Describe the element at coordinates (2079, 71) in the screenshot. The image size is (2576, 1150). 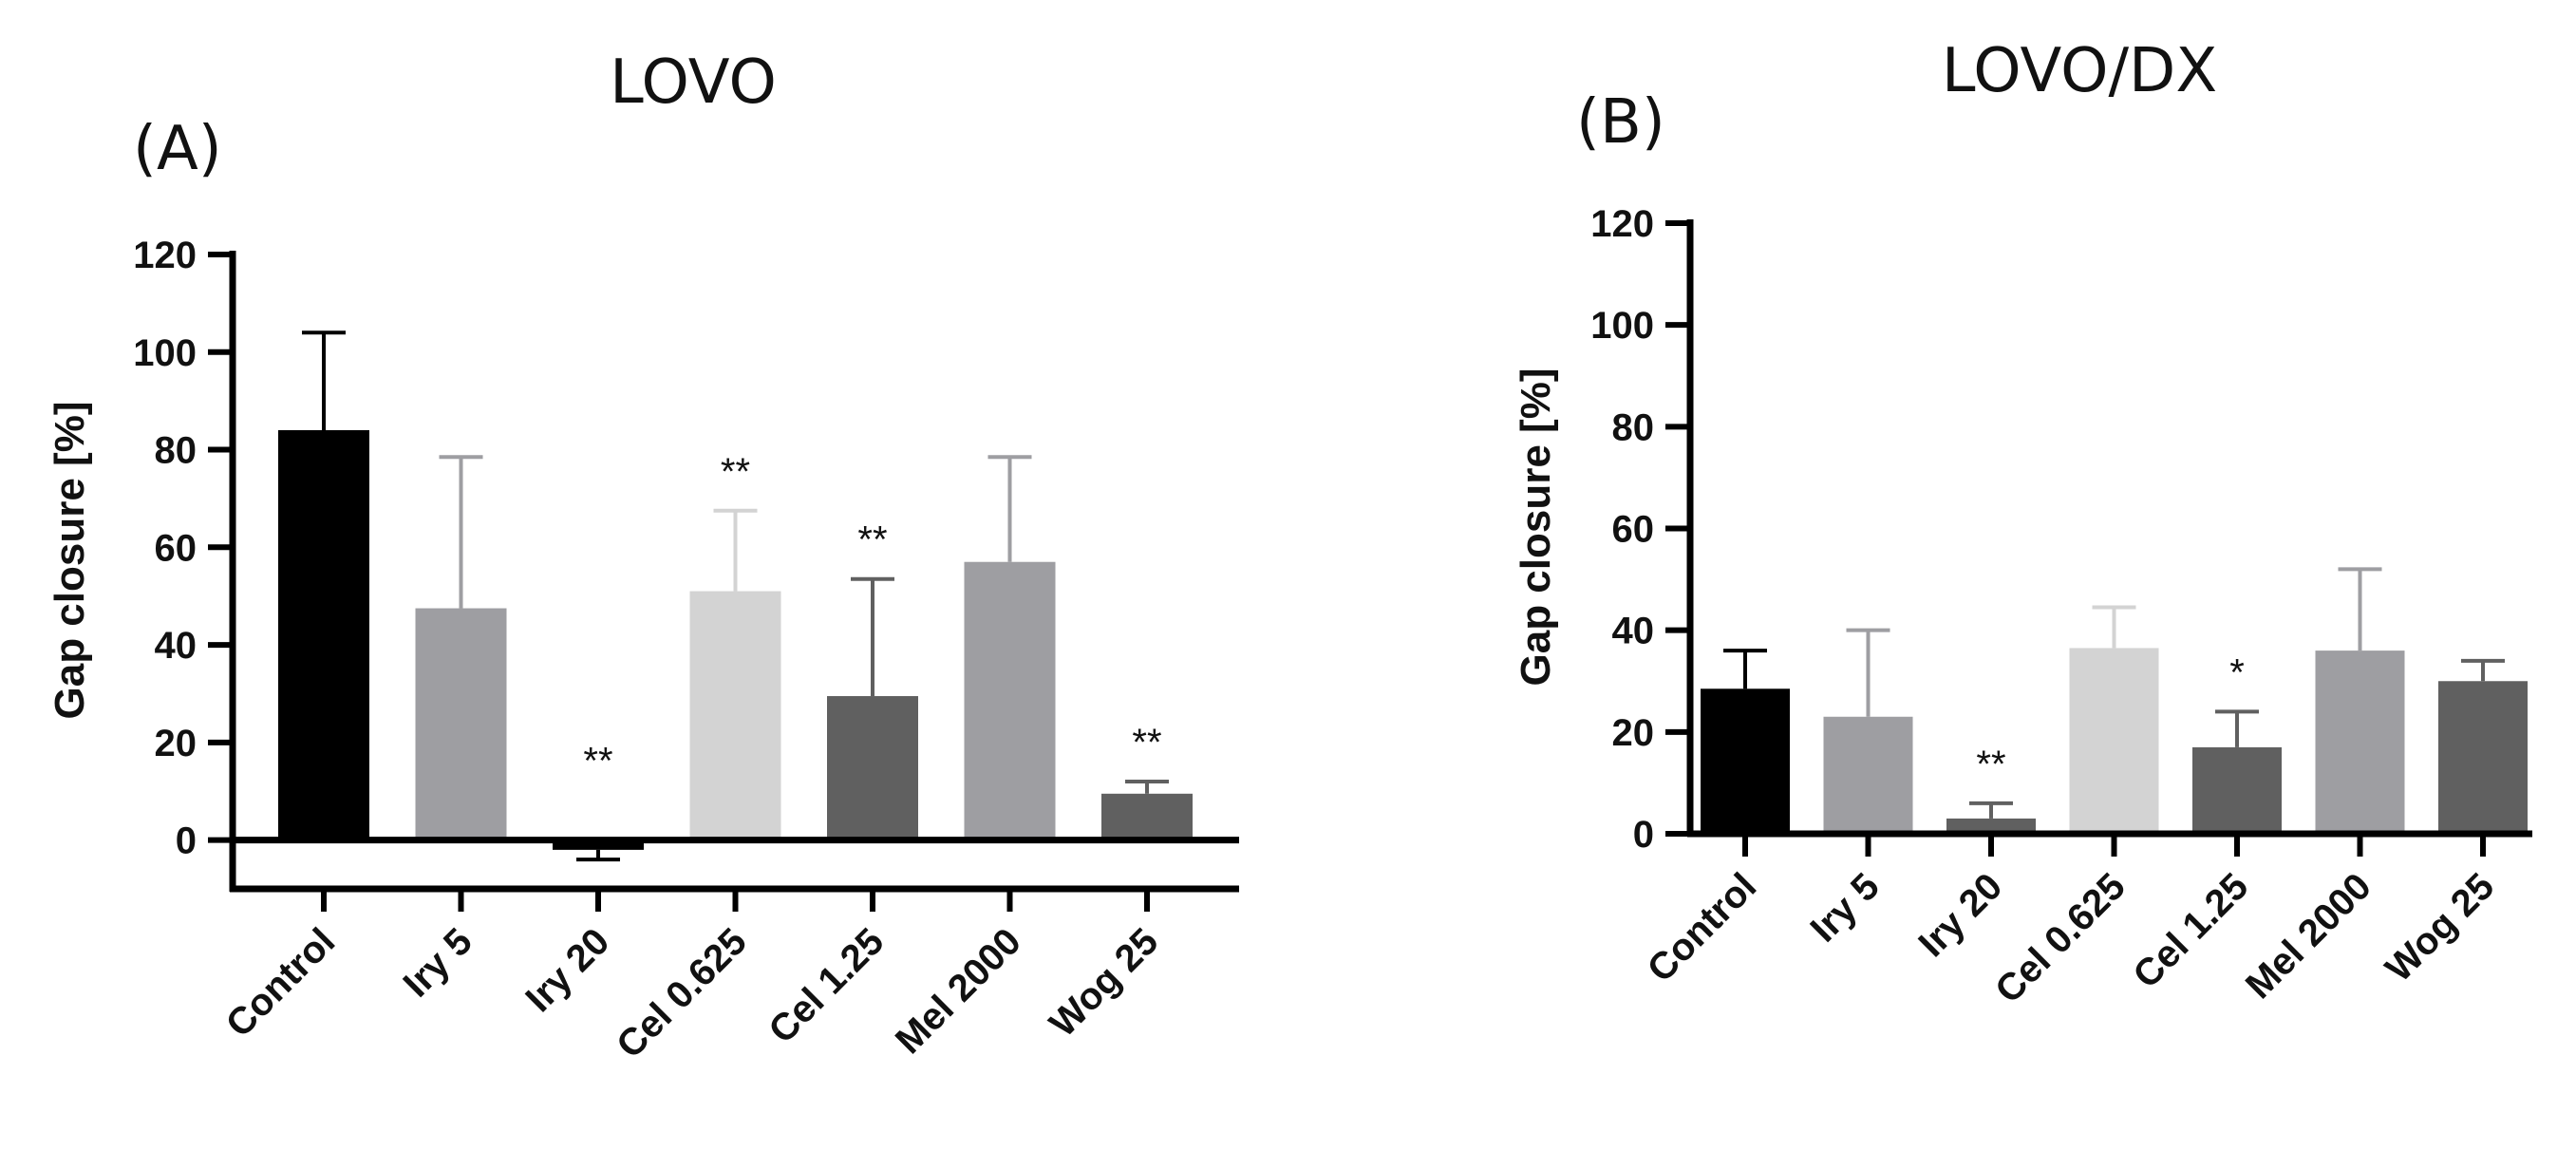
I see `chart-title-b: LOVO/DX` at that location.